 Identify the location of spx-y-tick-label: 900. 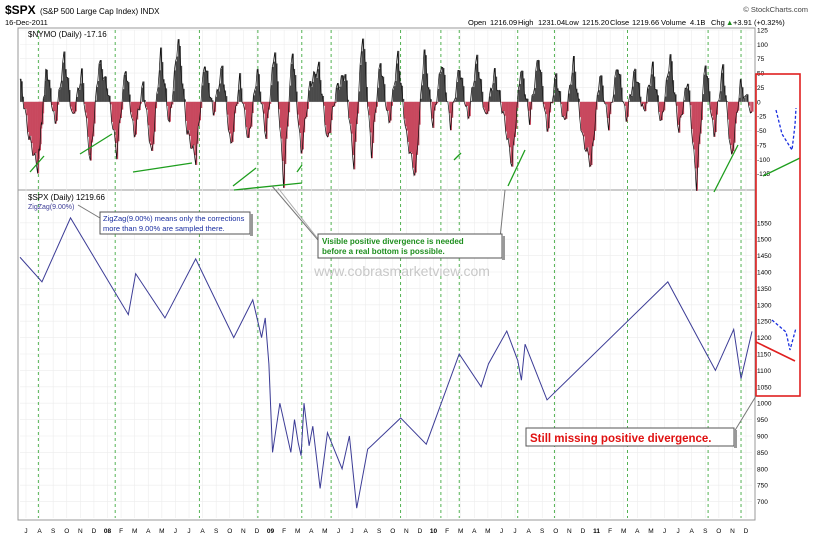
(762, 437).